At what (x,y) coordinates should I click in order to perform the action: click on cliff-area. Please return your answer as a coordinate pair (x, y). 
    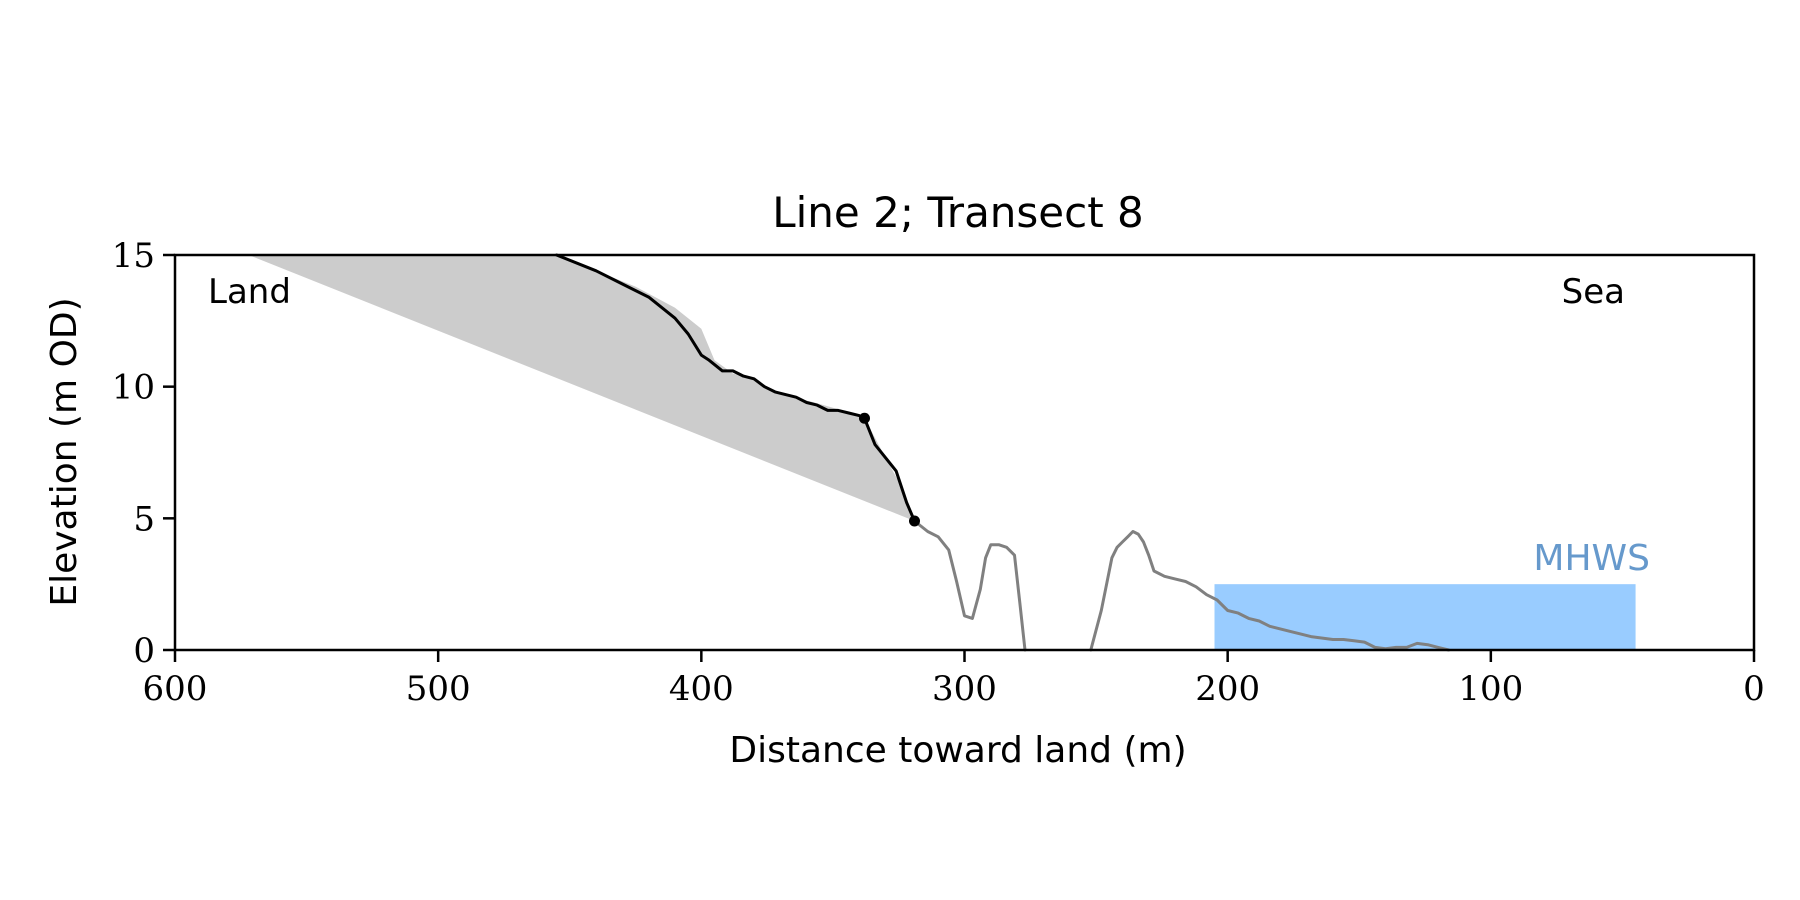
    Looking at the image, I should click on (581, 388).